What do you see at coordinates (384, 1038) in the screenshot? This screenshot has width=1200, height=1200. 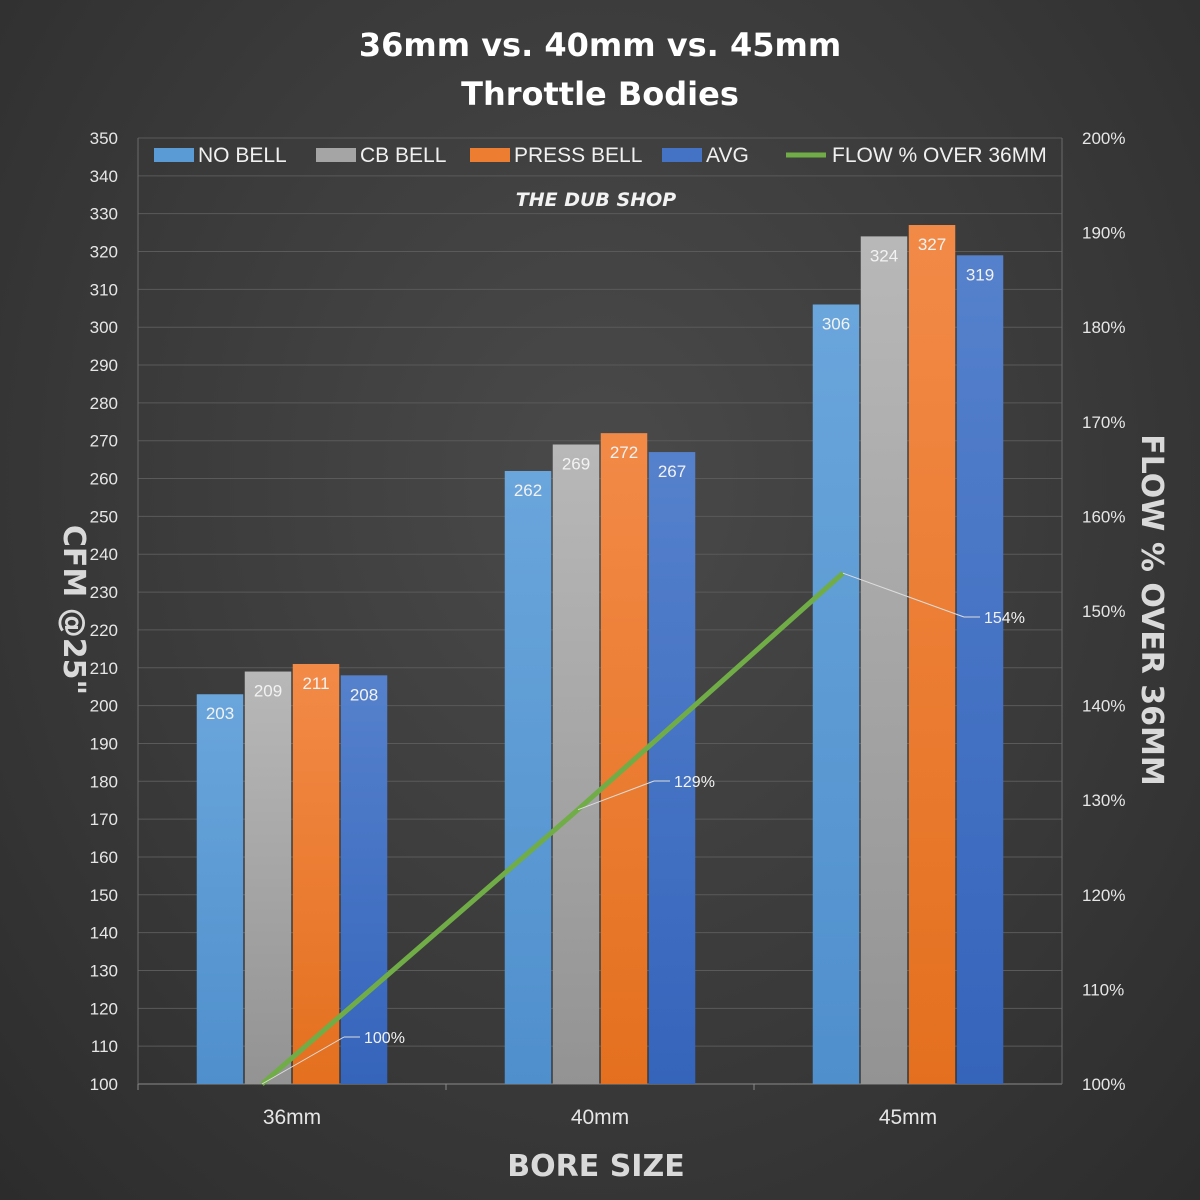 I see `flow-data-label: 100%` at bounding box center [384, 1038].